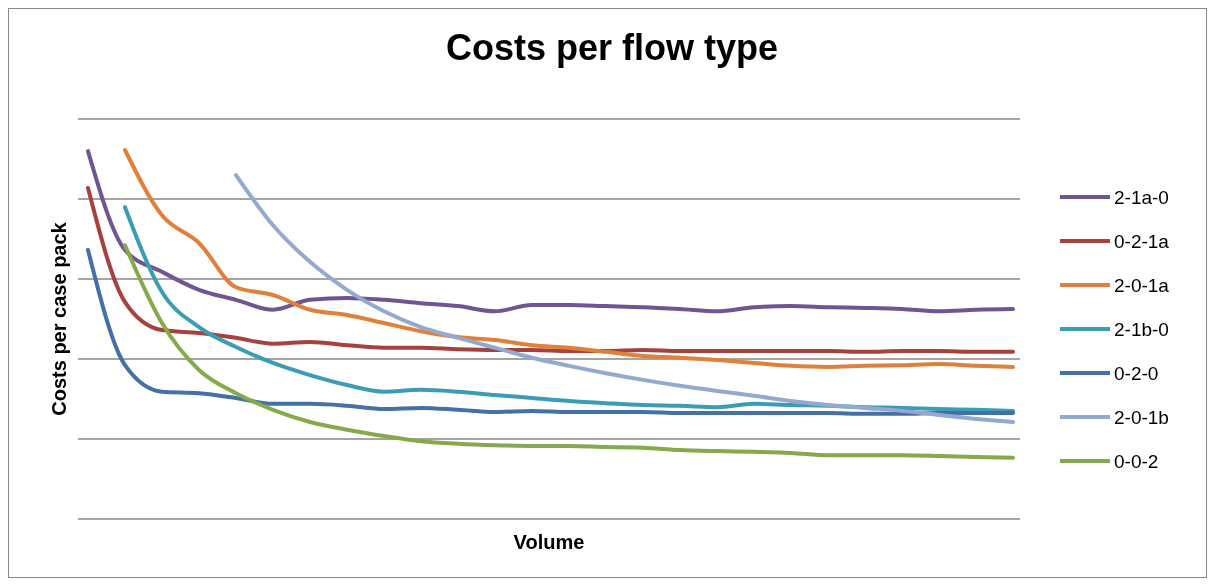 Image resolution: width=1215 pixels, height=586 pixels. Describe the element at coordinates (59, 318) in the screenshot. I see `y-axis-title: Costs per case pack` at that location.